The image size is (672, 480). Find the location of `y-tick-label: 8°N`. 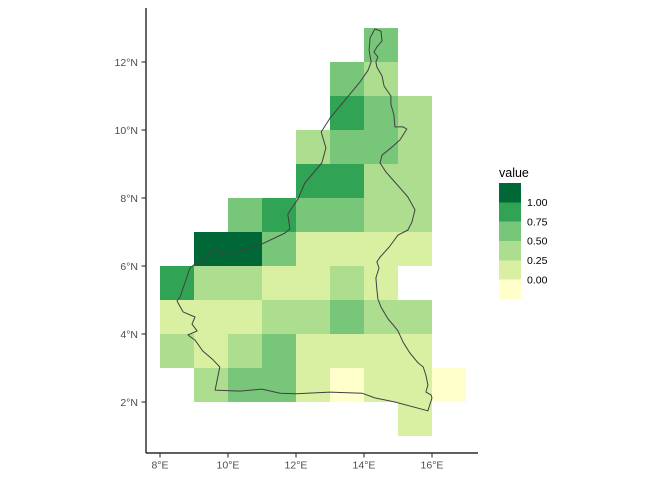

y-tick-label: 8°N is located at coordinates (129, 199).